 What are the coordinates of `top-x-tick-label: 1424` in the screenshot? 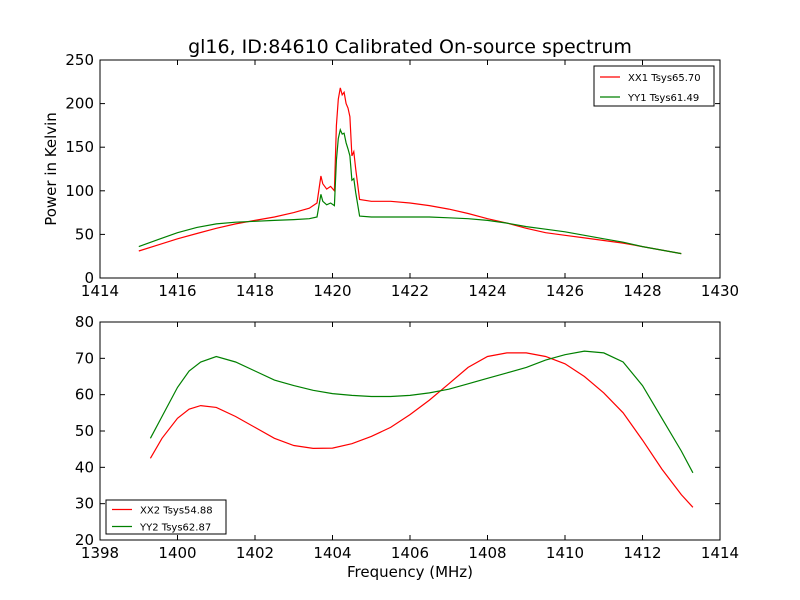 It's located at (487, 291).